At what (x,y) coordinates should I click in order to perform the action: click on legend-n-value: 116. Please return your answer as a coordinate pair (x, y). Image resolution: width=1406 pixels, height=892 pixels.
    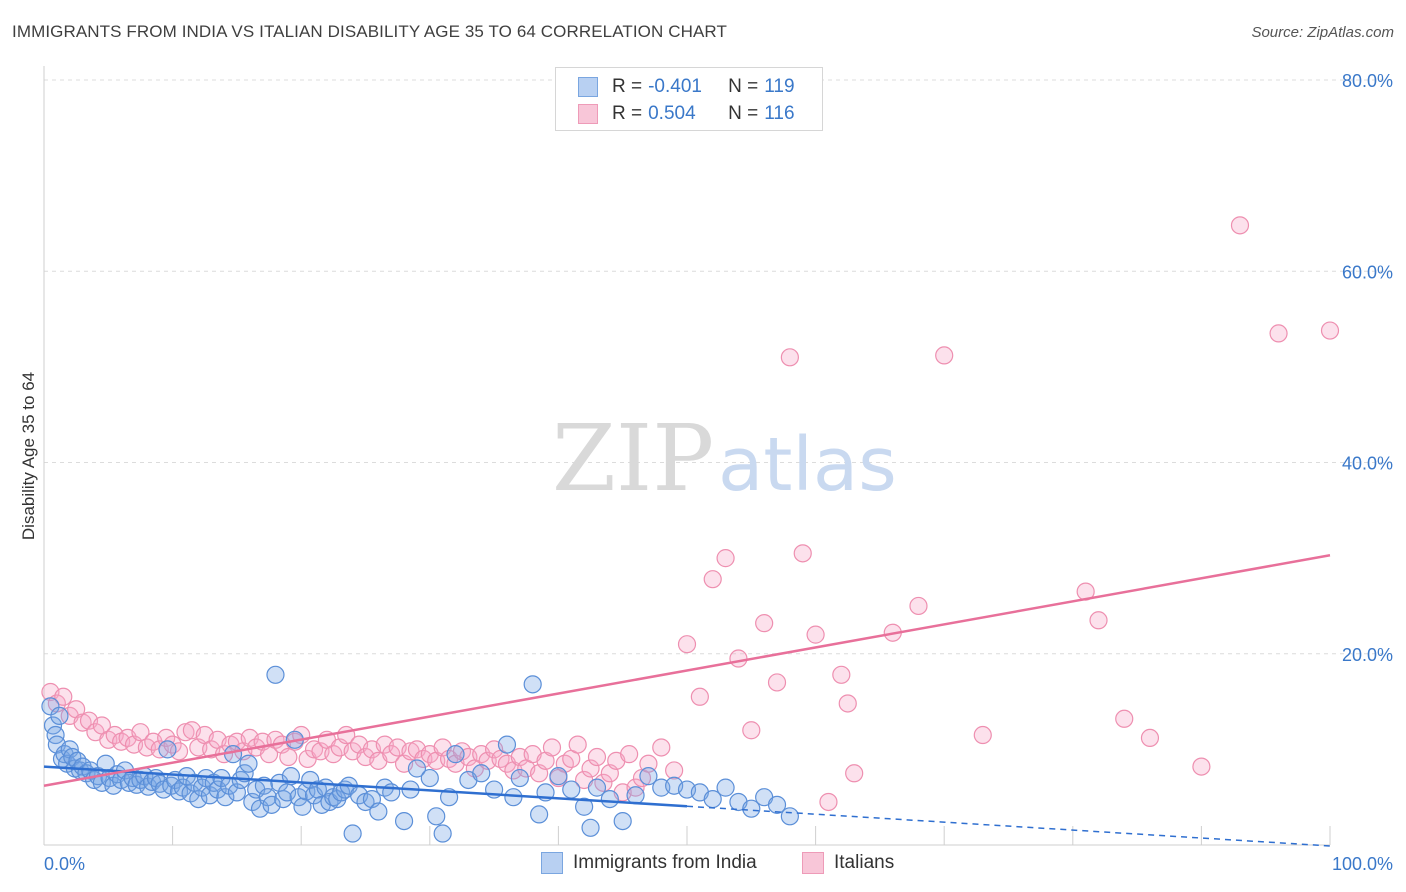
    Looking at the image, I should click on (779, 113).